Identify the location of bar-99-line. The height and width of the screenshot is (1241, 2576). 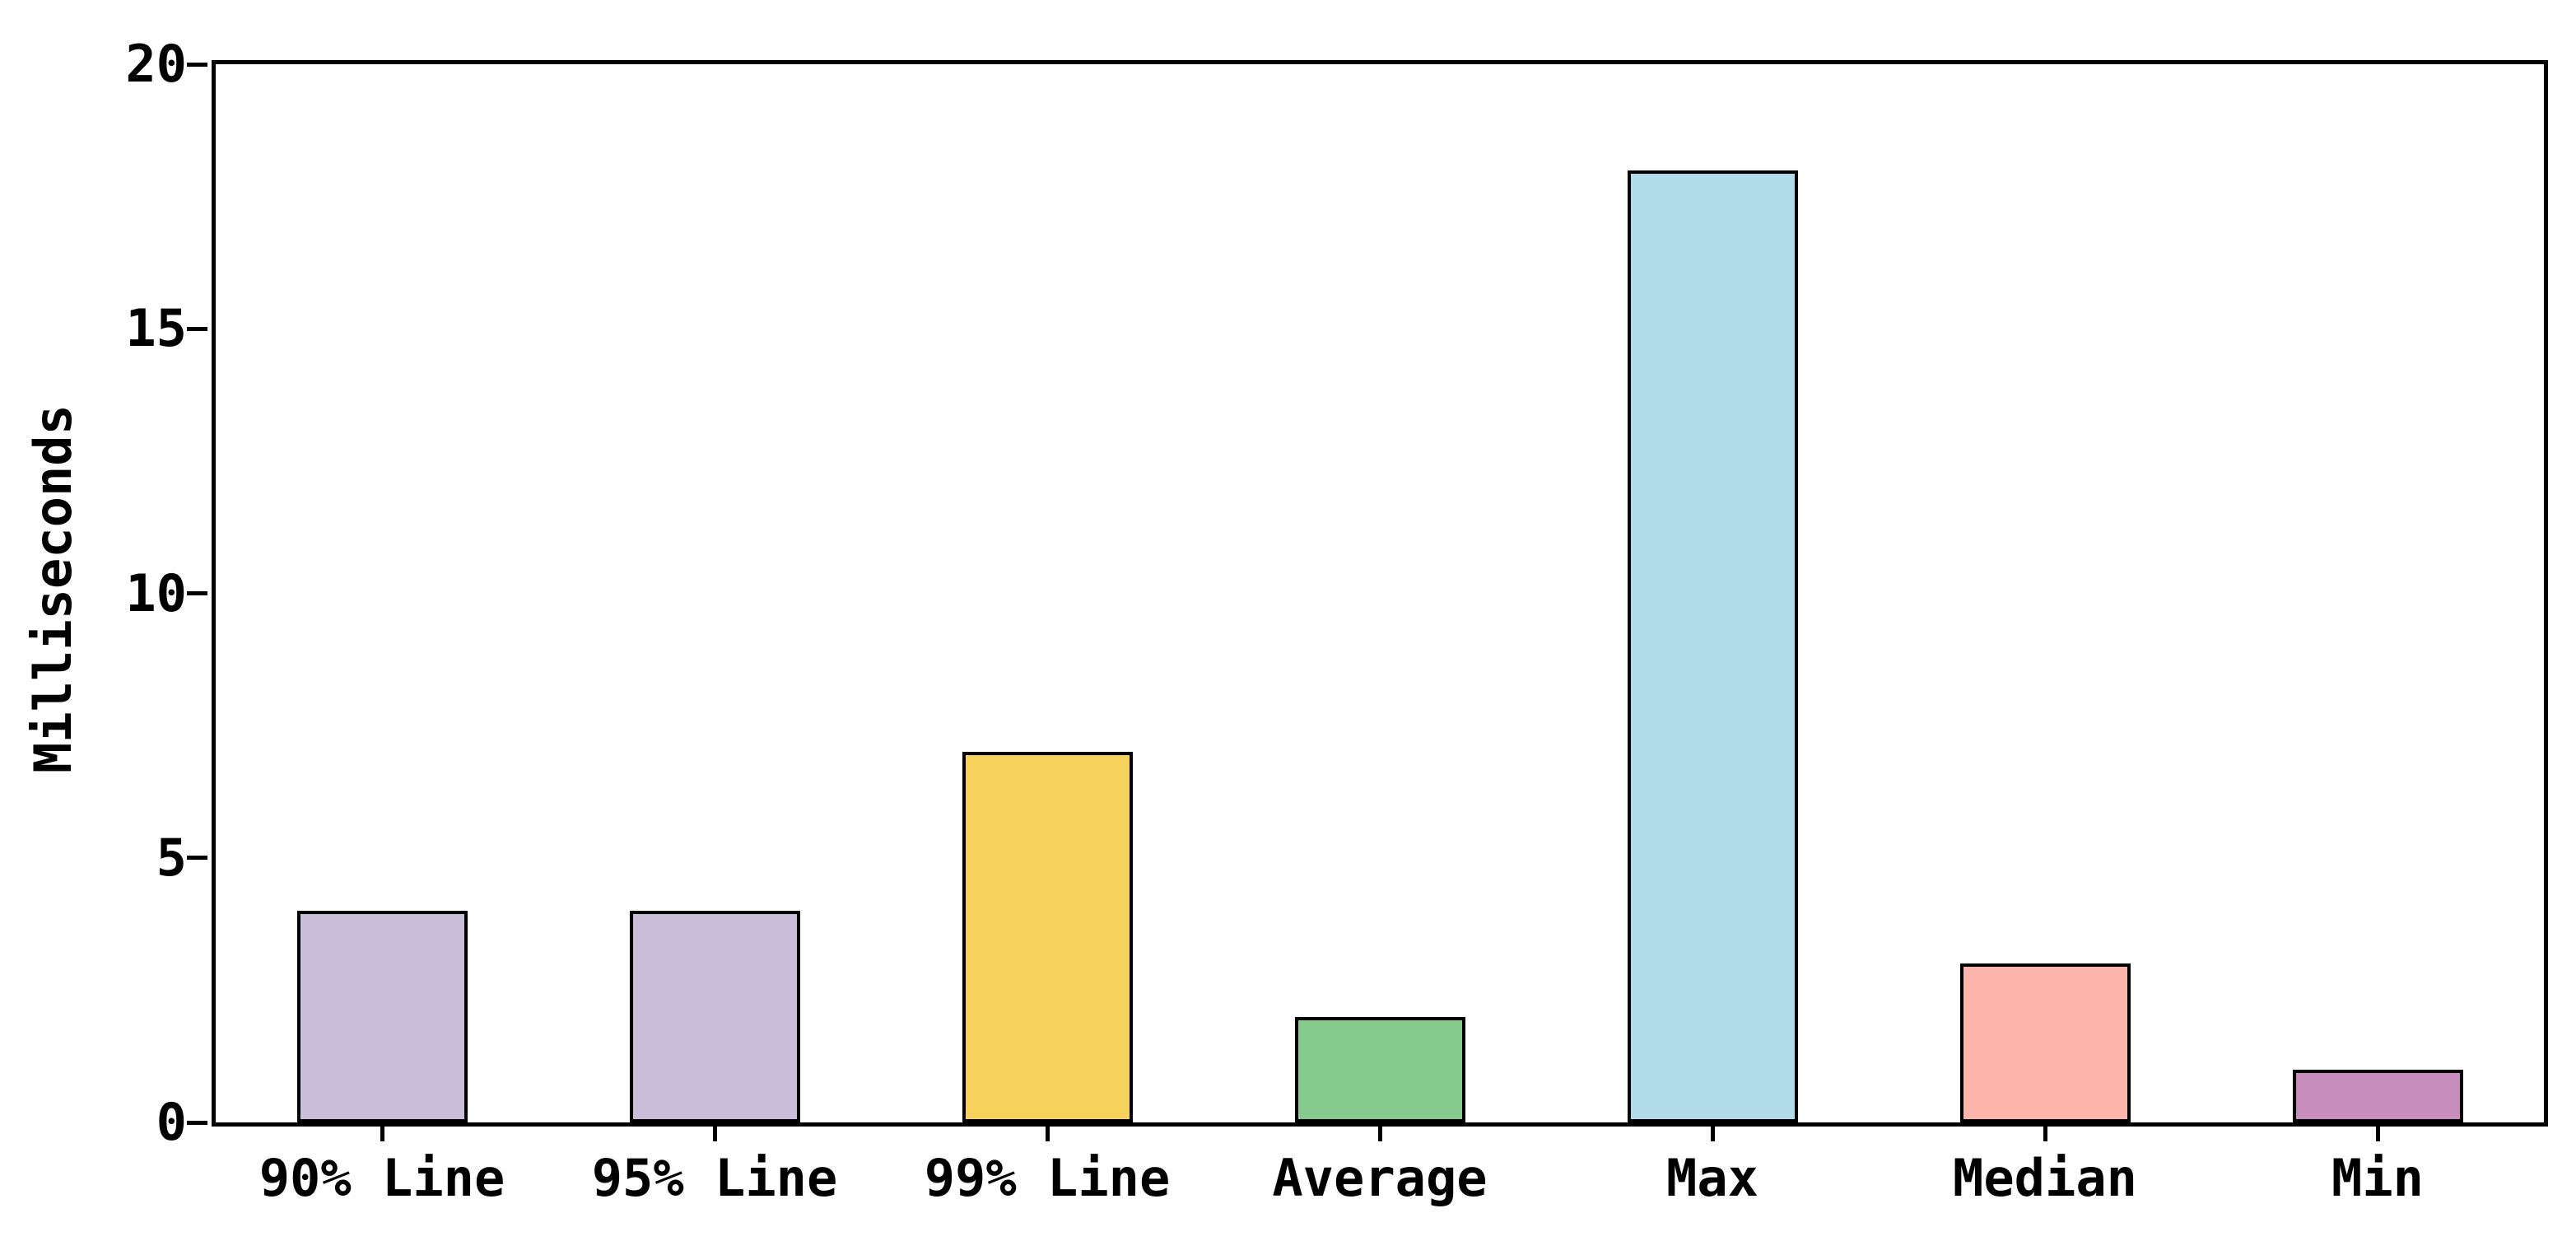
(1047, 937).